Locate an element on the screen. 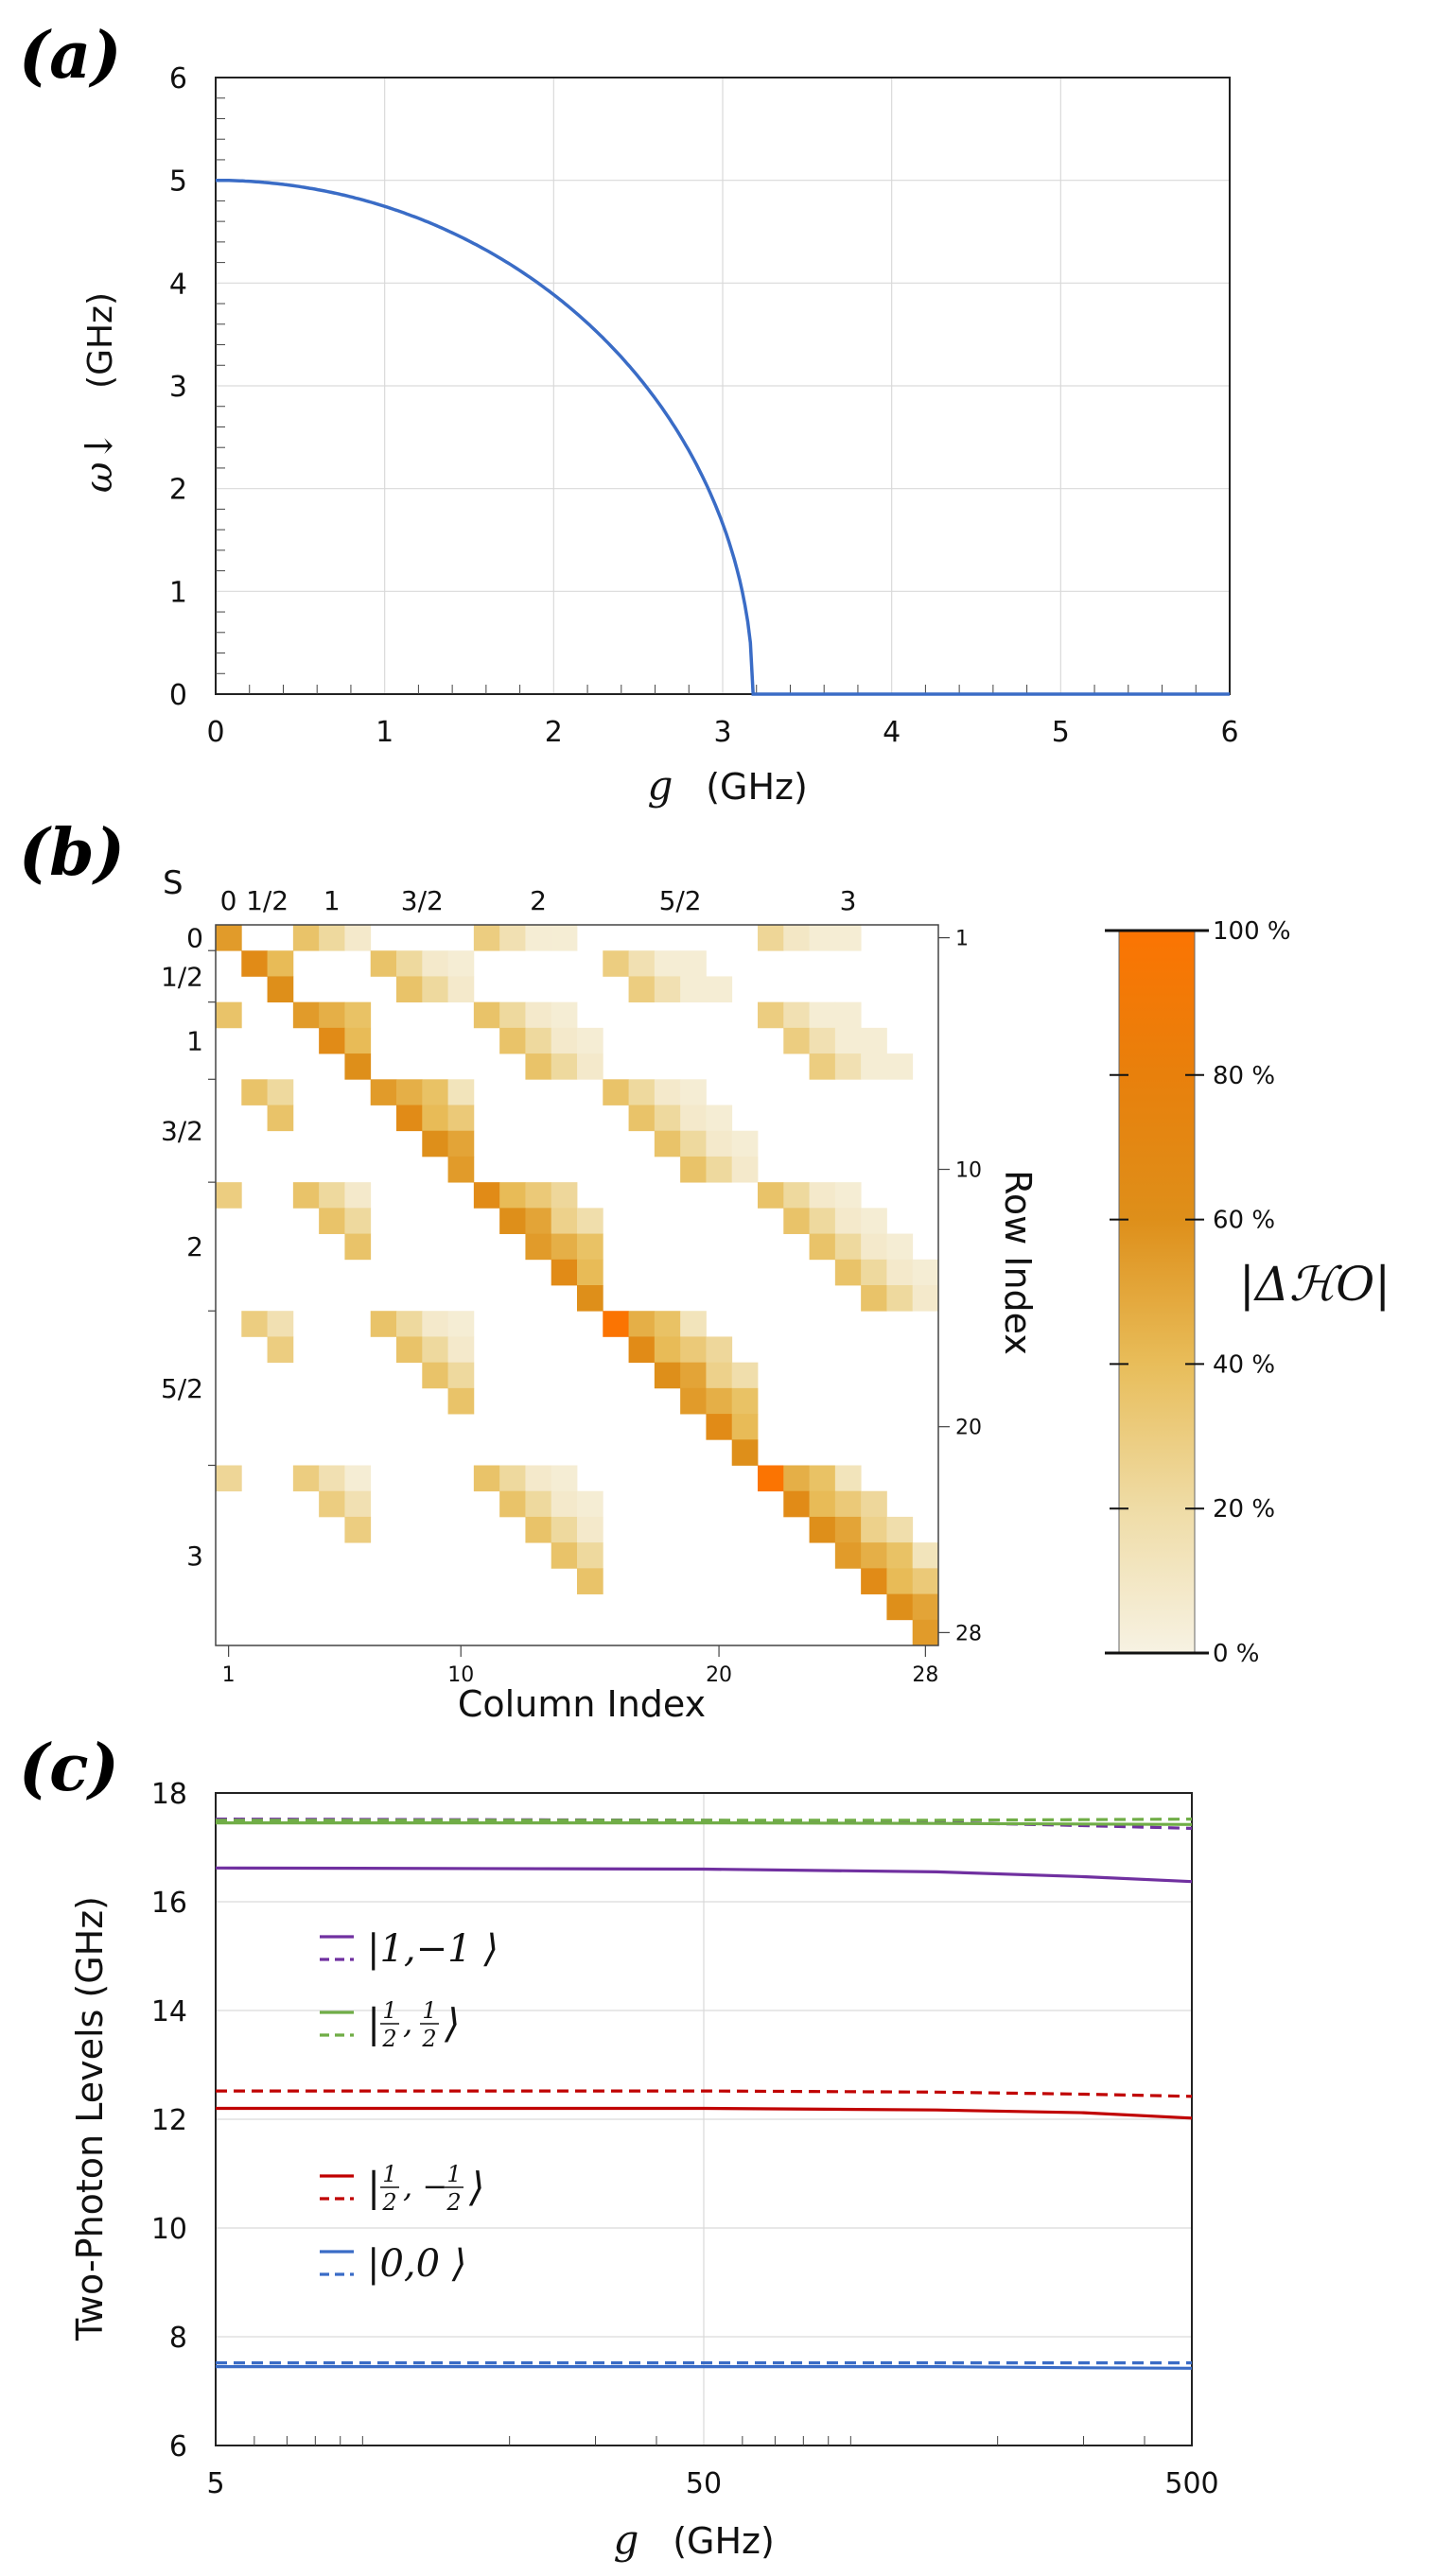 This screenshot has height=2576, width=1434. legend-label: |0,0 ⟩ is located at coordinates (416, 2264).